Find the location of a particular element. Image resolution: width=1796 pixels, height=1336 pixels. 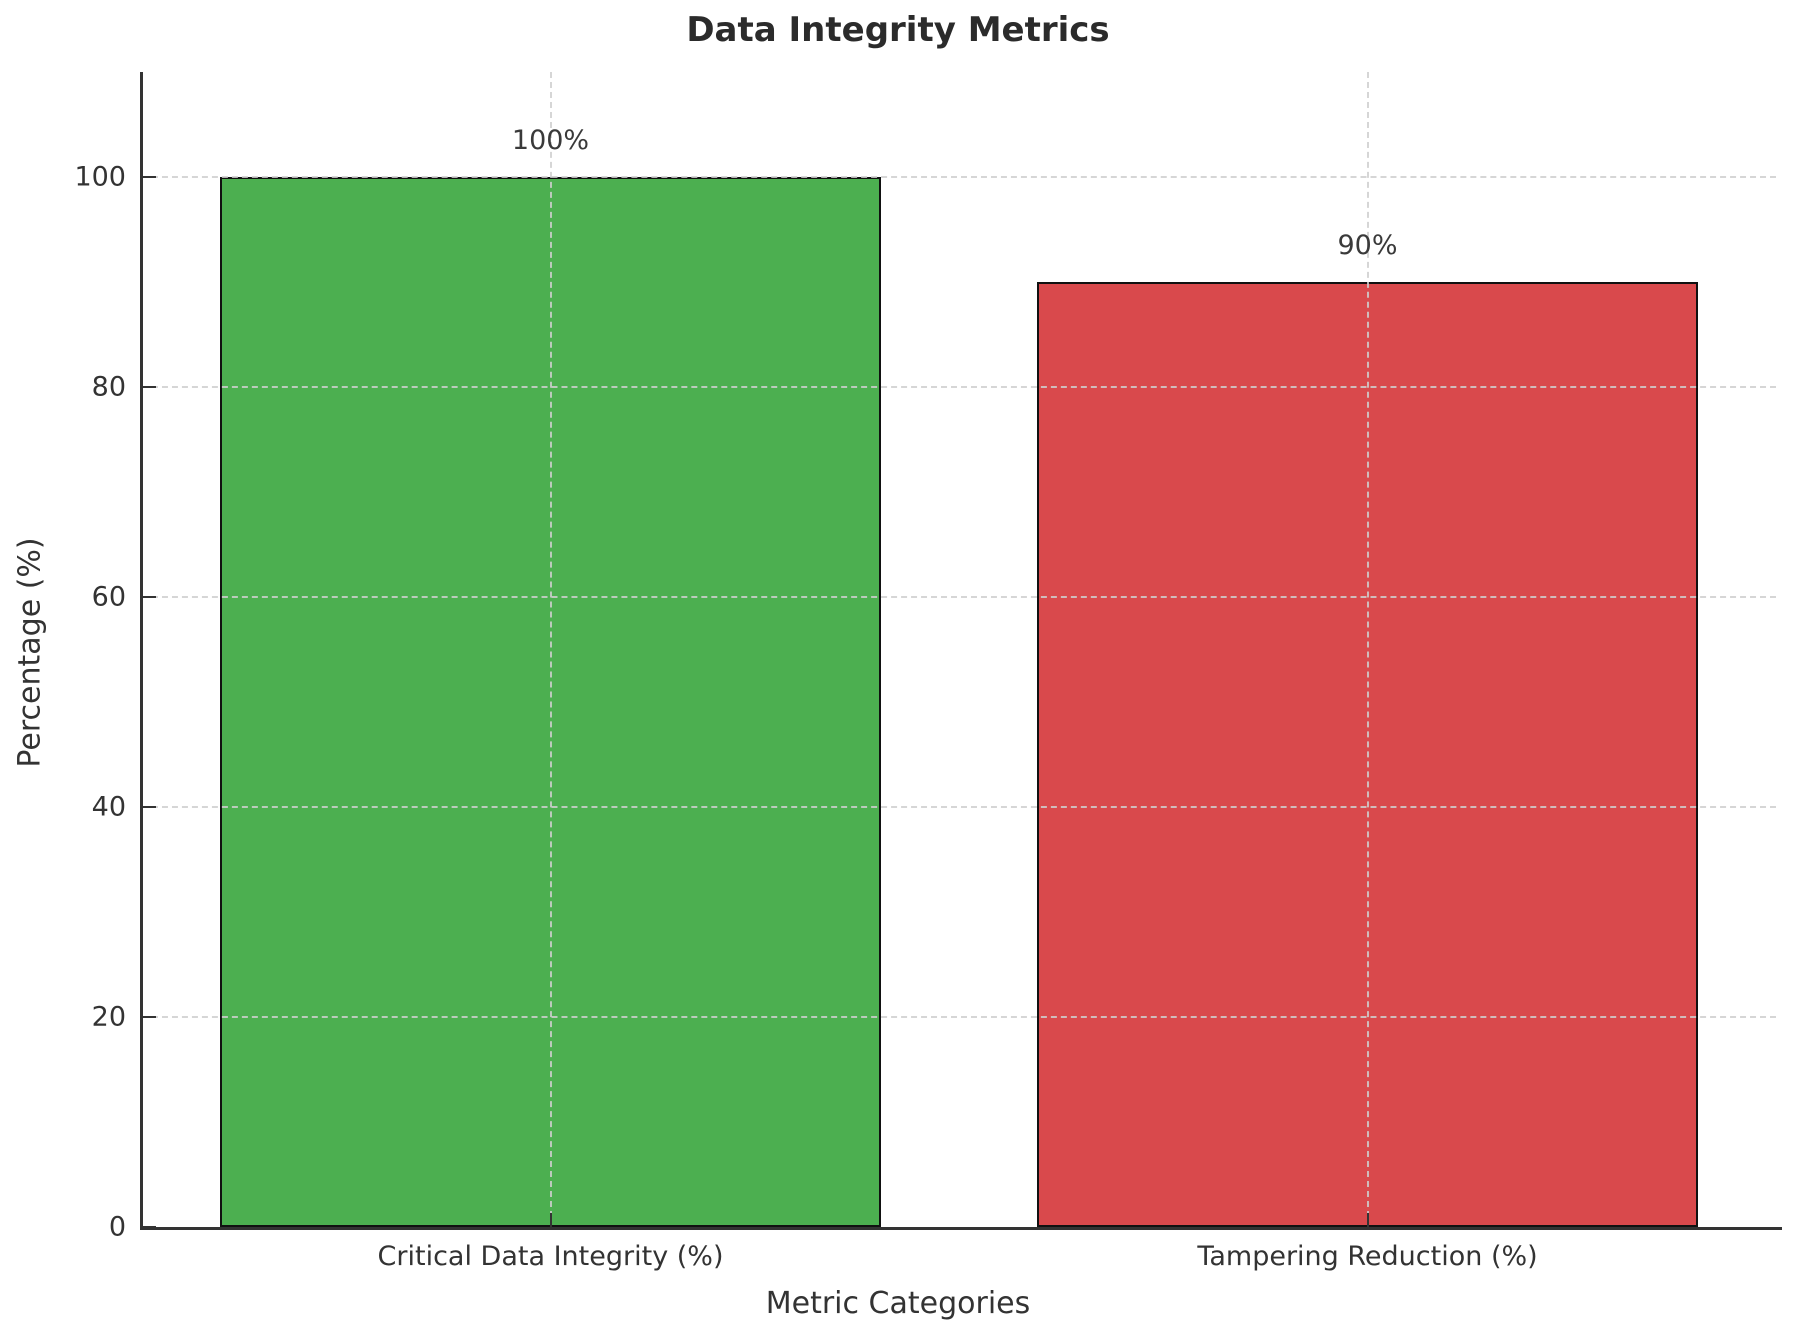

y-tick-label: 80 is located at coordinates (108, 387).